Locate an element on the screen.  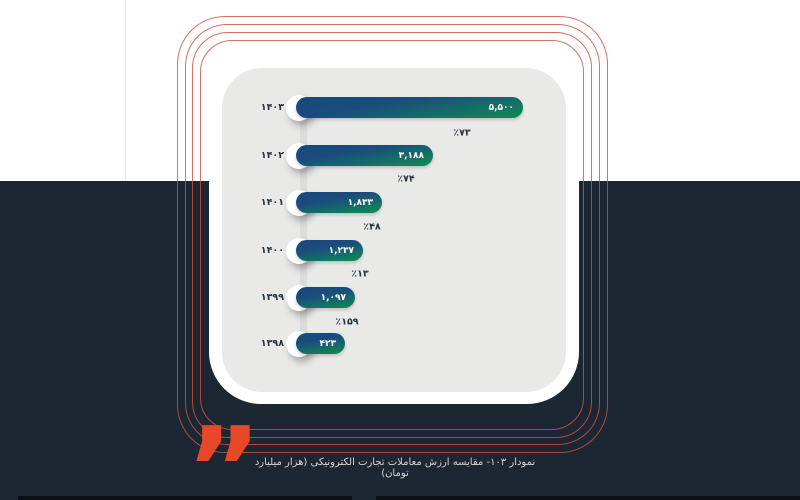
bar-value-label: ۳,۱۸۸ is located at coordinates (411, 155).